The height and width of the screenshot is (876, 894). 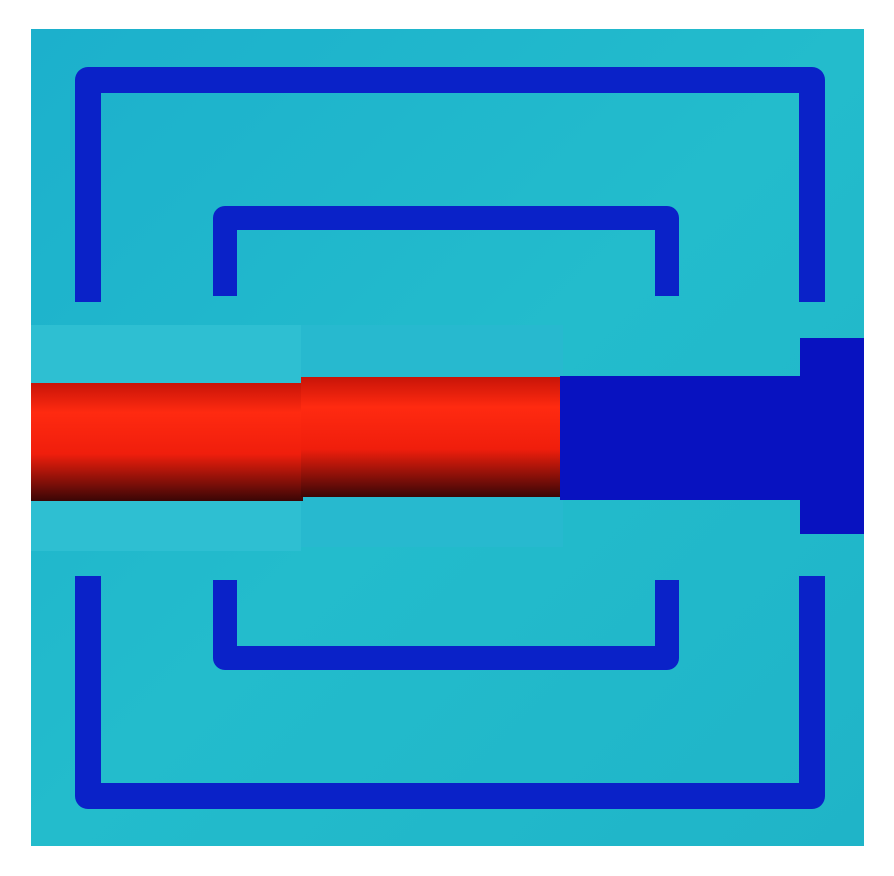 I want to click on feed-line-hot-middle, so click(x=431, y=437).